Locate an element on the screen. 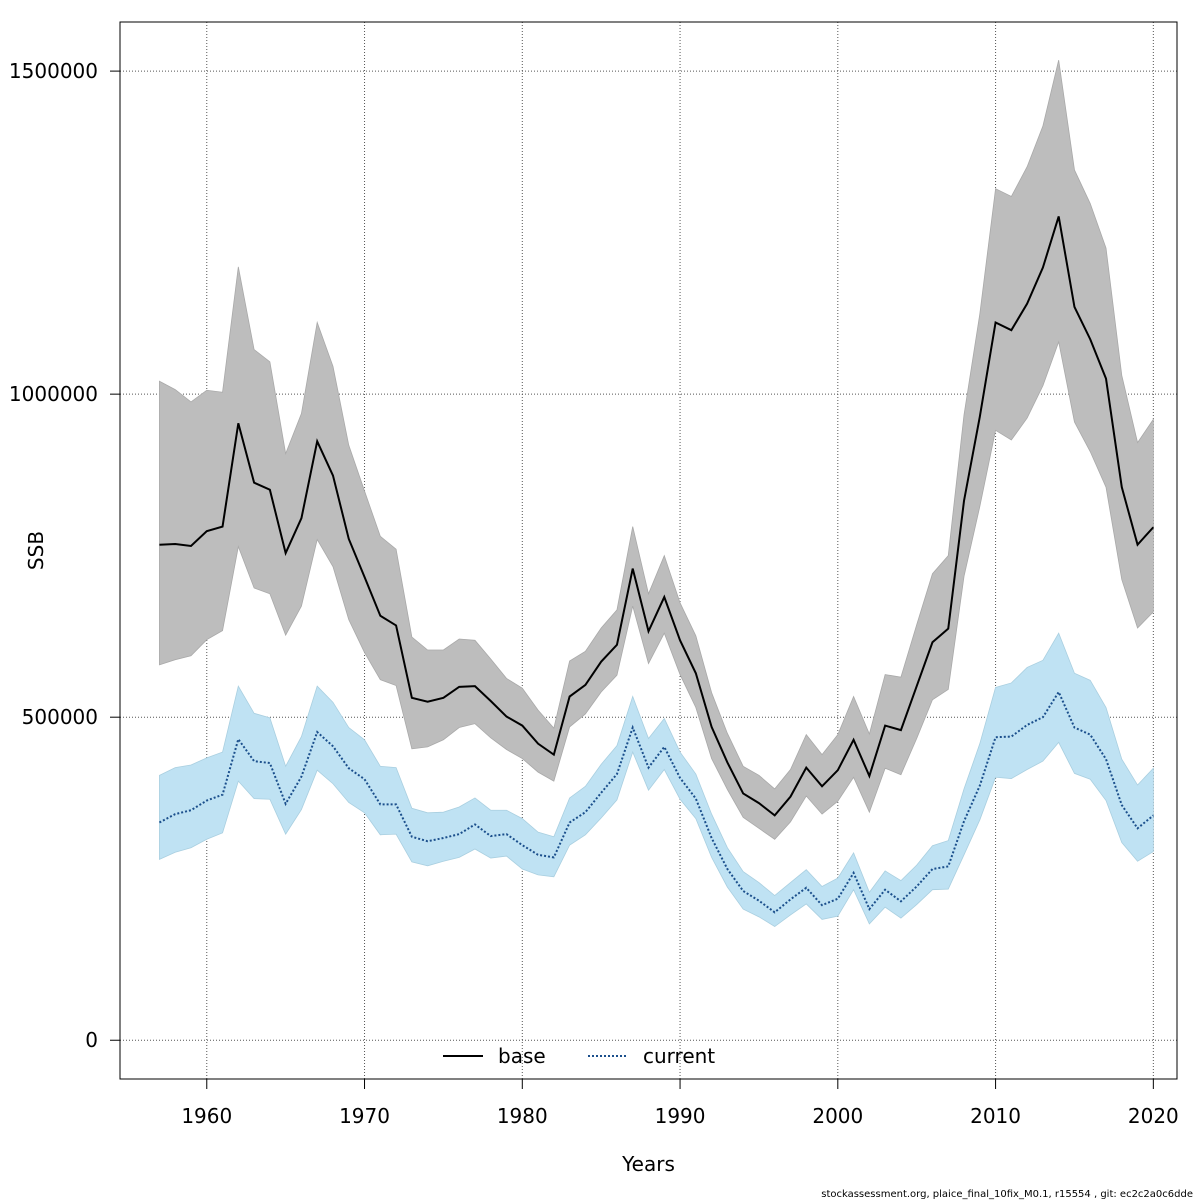 This screenshot has height=1200, width=1200. y-axis: 0 500000 1000000 1500000 is located at coordinates (64, 555).